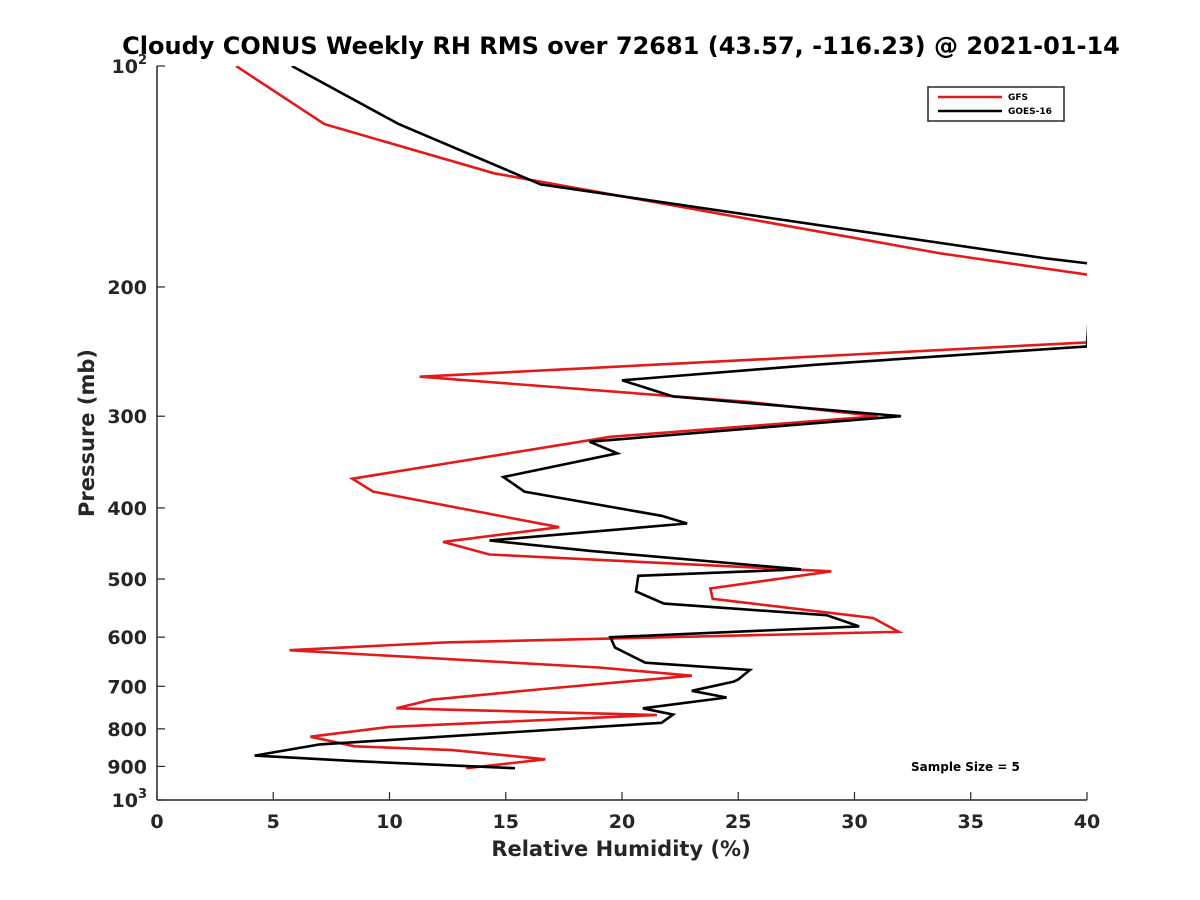 This screenshot has height=900, width=1200. What do you see at coordinates (506, 822) in the screenshot?
I see `x-tick-label: 15` at bounding box center [506, 822].